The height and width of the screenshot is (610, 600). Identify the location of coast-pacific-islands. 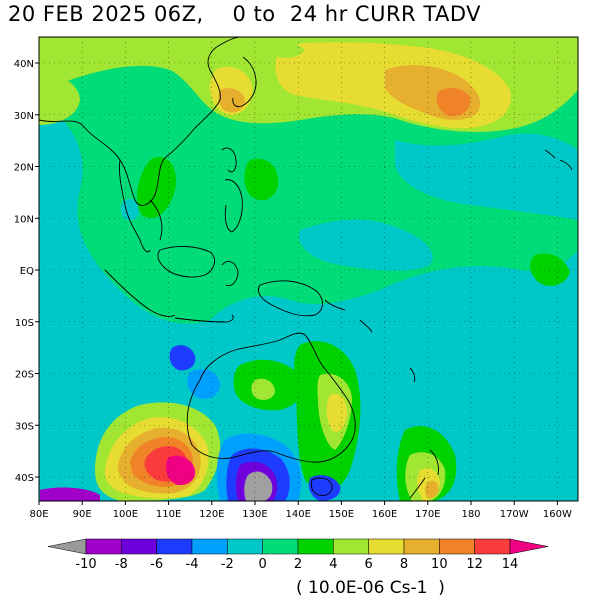
(370, 341).